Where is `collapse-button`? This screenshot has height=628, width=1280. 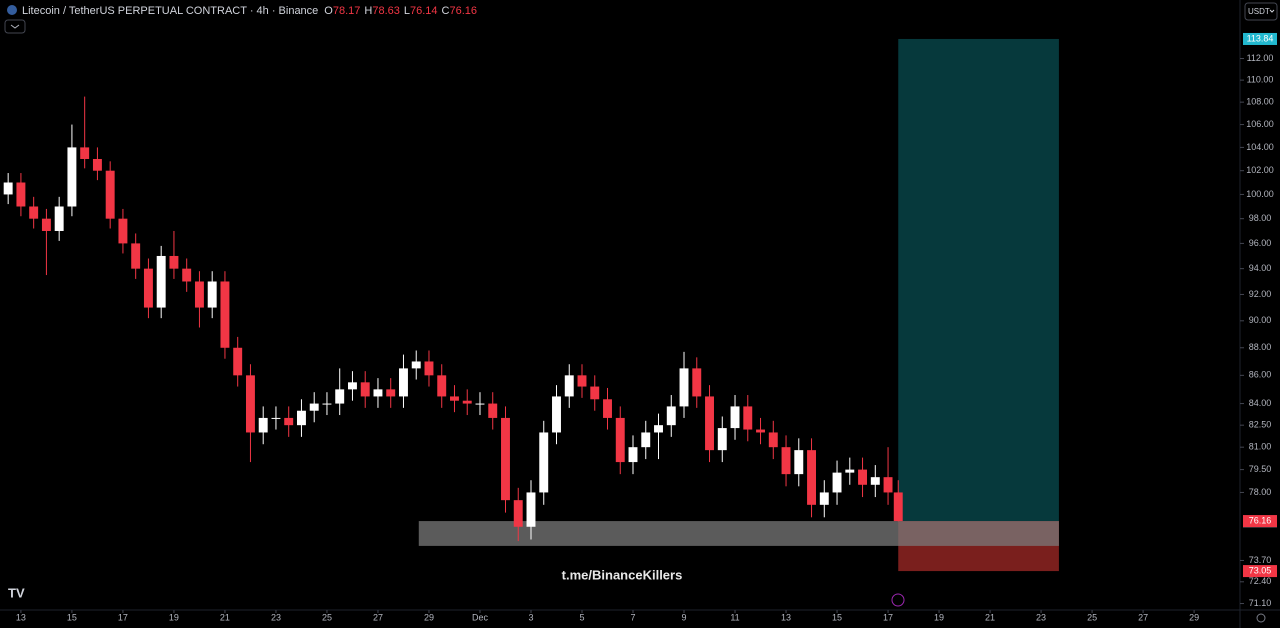 collapse-button is located at coordinates (15, 26).